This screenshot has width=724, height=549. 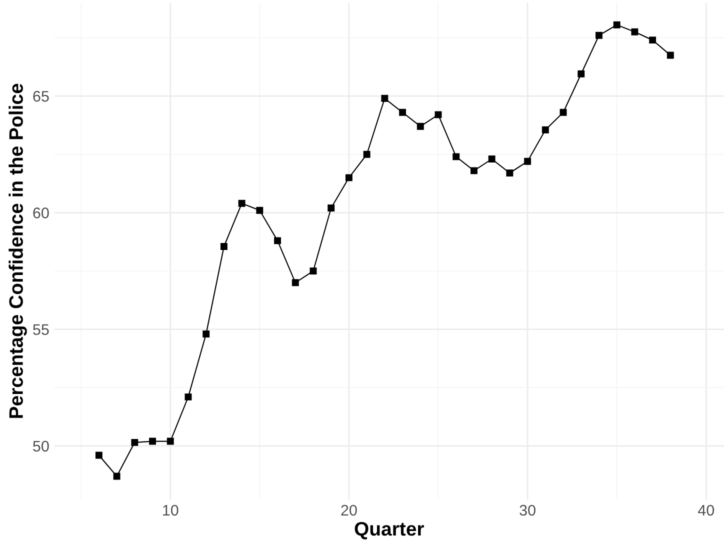 What do you see at coordinates (41, 446) in the screenshot?
I see `y-tick-label: 50` at bounding box center [41, 446].